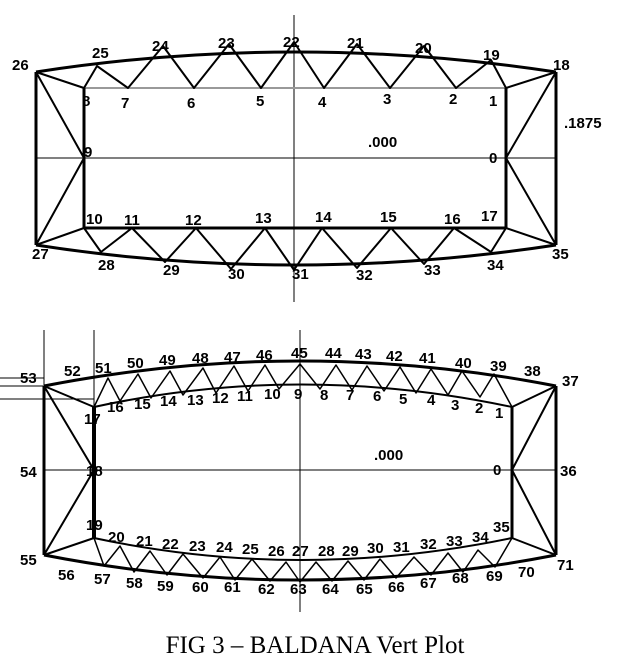 The image size is (630, 667). I want to click on bottom-node-label: 36, so click(568, 471).